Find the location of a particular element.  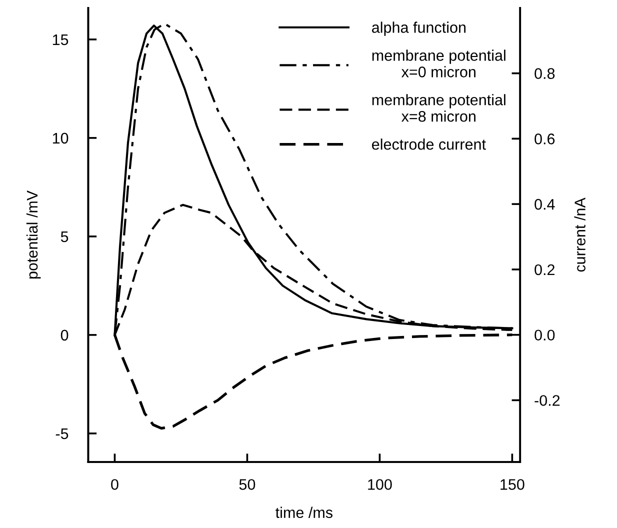

y2-tick-label: 0.2 is located at coordinates (544, 270).